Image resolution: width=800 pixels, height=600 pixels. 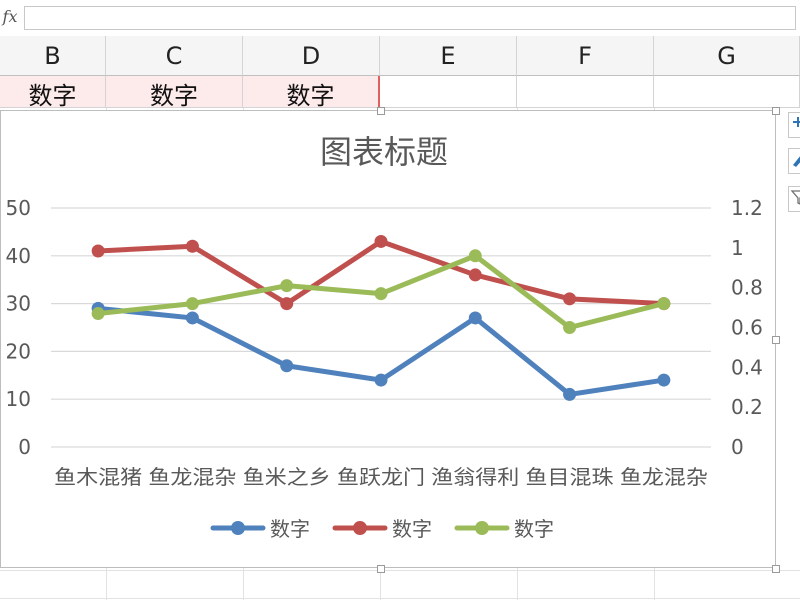 I want to click on y-left-tick-label: 40, so click(x=18, y=256).